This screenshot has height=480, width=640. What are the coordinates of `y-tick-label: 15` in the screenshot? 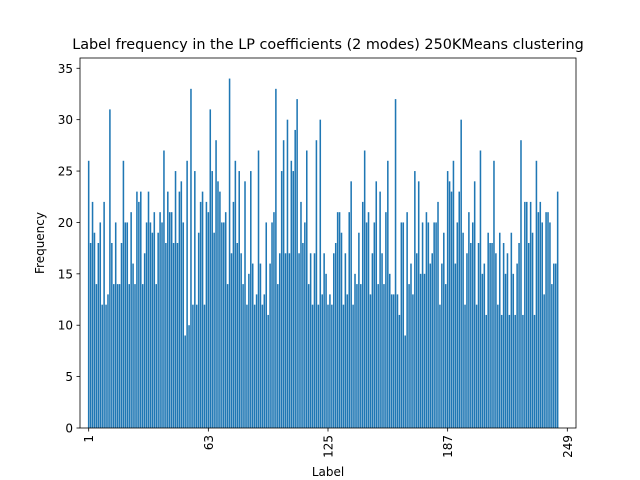 It's located at (65, 274).